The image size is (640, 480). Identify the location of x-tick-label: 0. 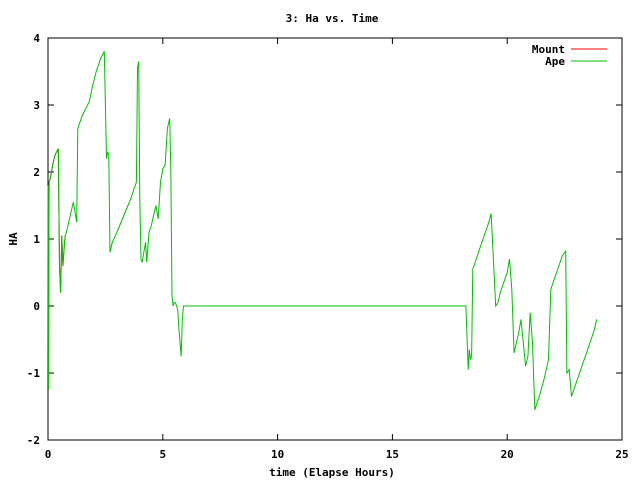
(48, 454).